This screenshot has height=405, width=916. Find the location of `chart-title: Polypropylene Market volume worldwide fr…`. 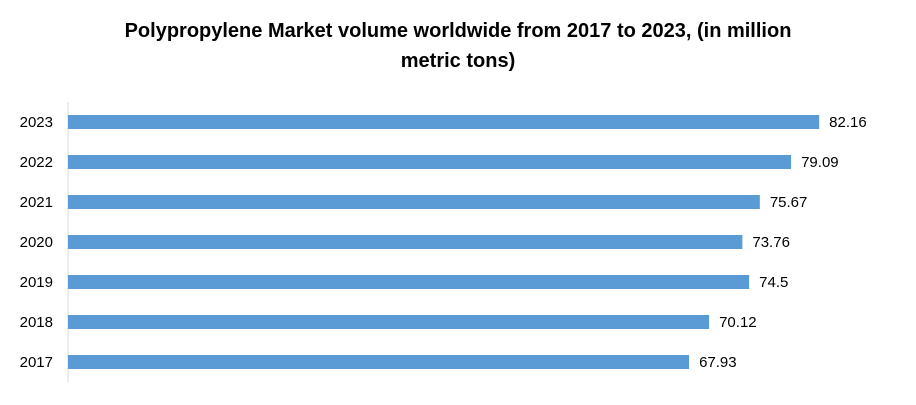

chart-title: Polypropylene Market volume worldwide fr… is located at coordinates (458, 46).